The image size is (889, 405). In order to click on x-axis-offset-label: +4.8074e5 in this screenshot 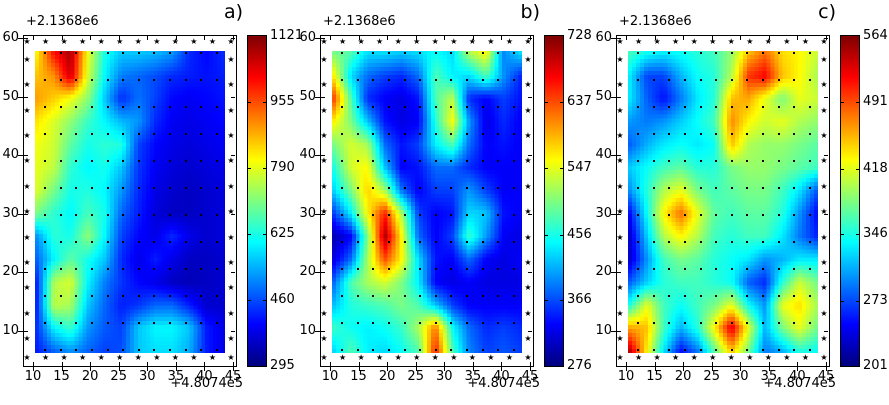, I will do `click(503, 383)`.